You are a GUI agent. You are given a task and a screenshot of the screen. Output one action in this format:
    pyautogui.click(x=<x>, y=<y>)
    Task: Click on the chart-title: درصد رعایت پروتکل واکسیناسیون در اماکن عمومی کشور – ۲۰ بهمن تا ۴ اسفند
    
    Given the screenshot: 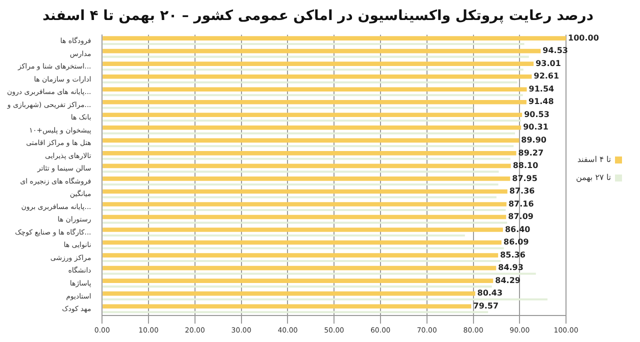 What is the action you would take?
    pyautogui.click(x=318, y=16)
    